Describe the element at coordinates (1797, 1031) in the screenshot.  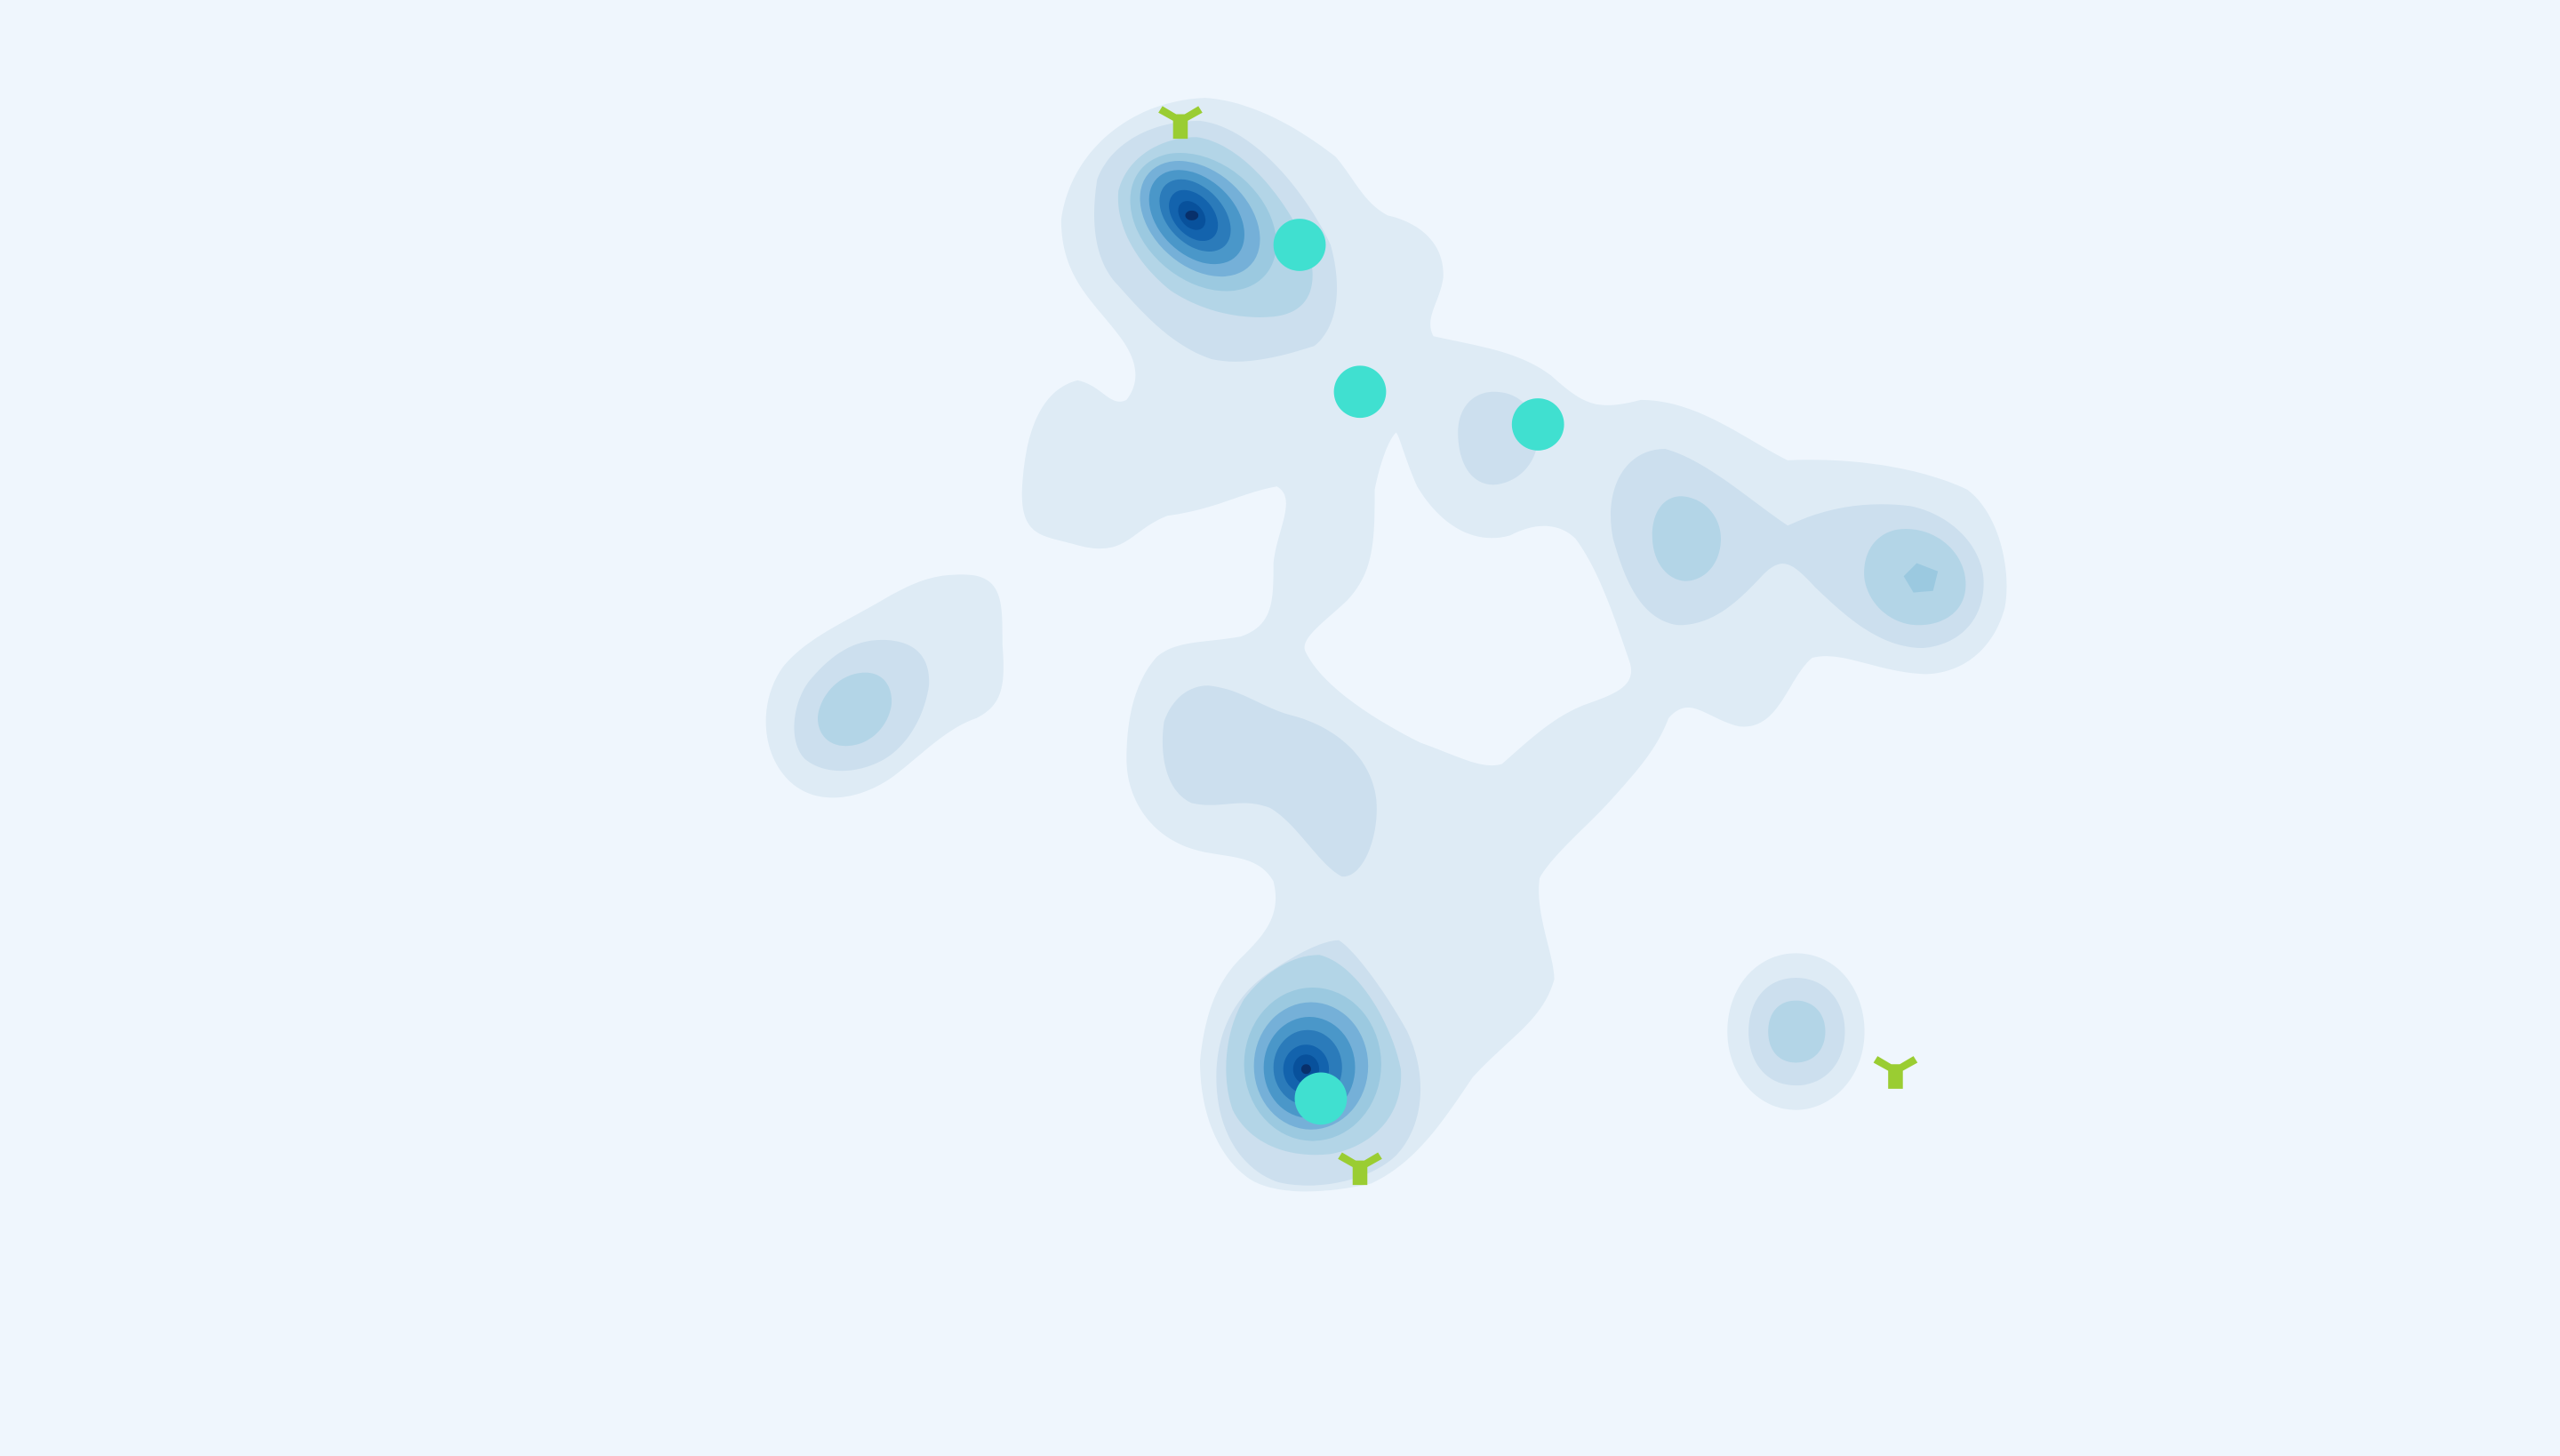
I see `density-region-right-small-l3` at that location.